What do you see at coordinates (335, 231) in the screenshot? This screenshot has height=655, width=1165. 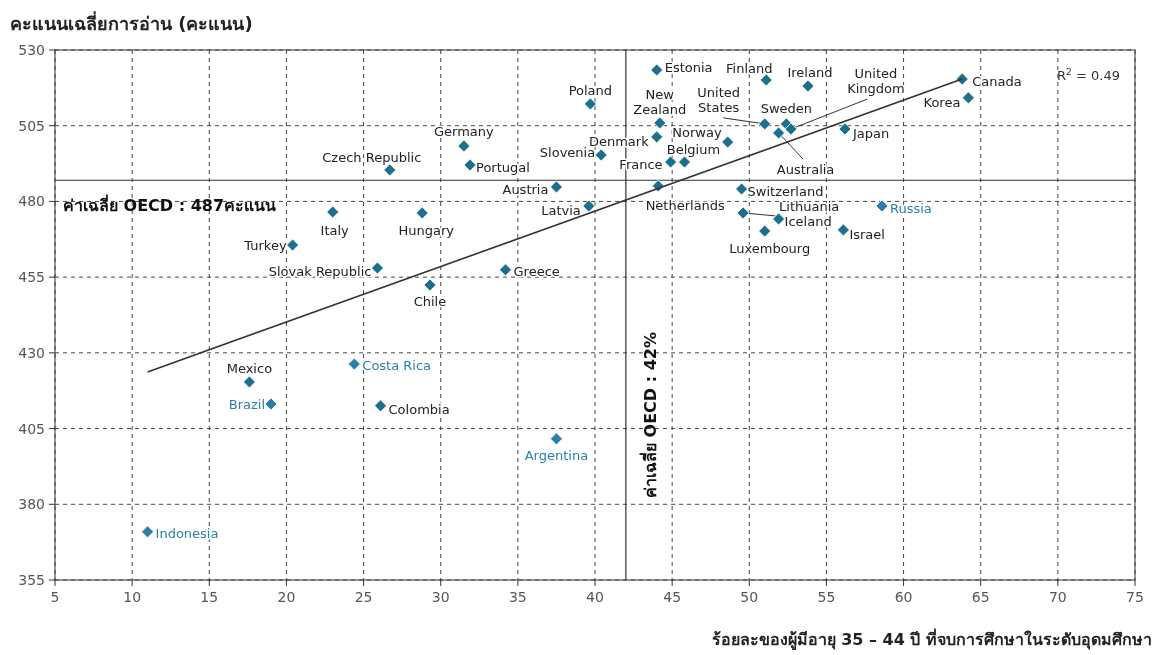 I see `data-label: Italy` at bounding box center [335, 231].